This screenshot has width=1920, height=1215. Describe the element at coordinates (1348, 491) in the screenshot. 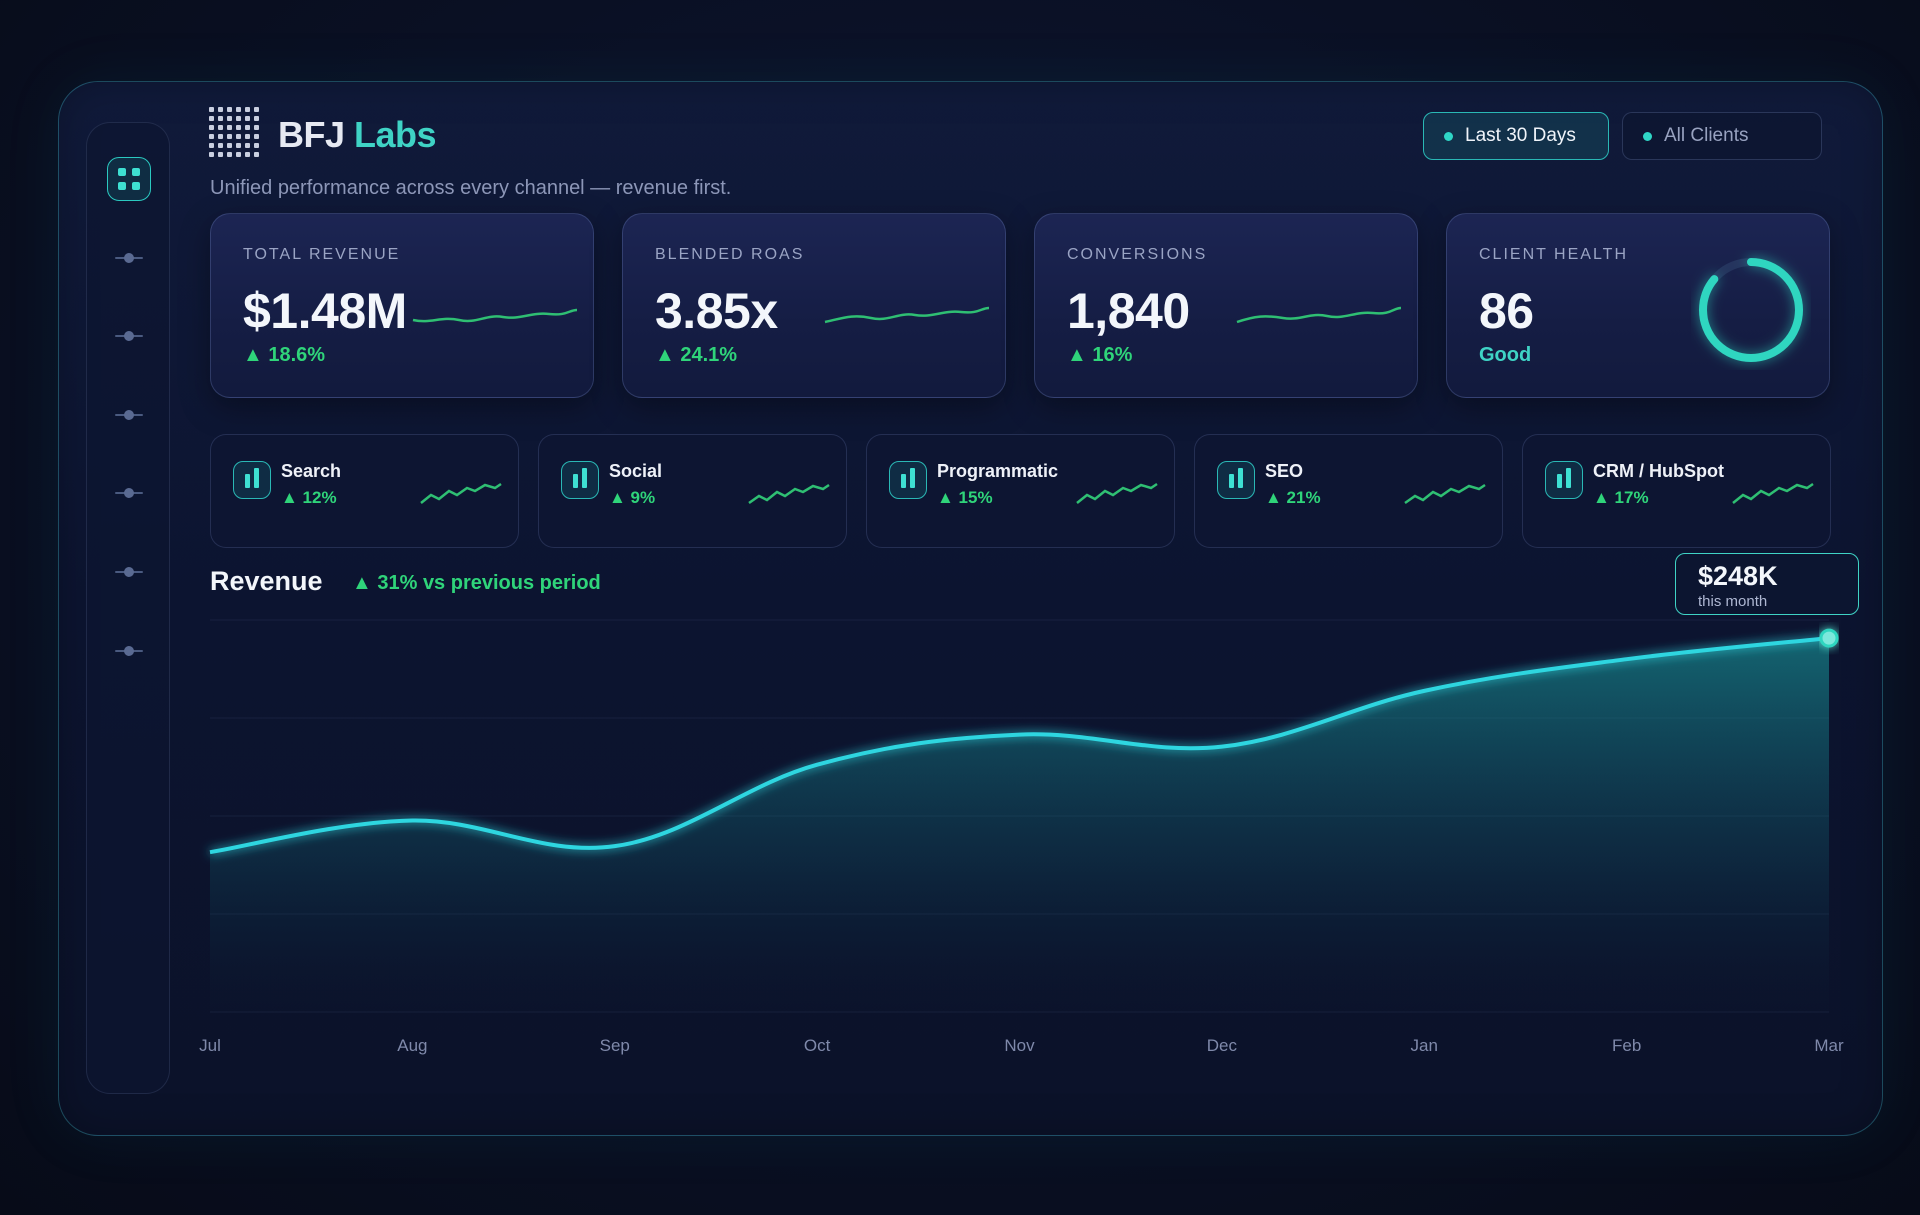

I see `channel-card-seo: SEO ▲ 21%` at that location.